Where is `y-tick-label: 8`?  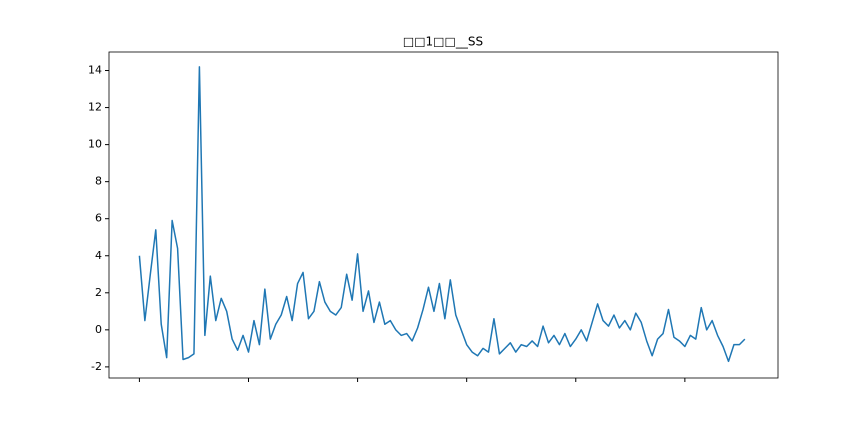 y-tick-label: 8 is located at coordinates (98, 181).